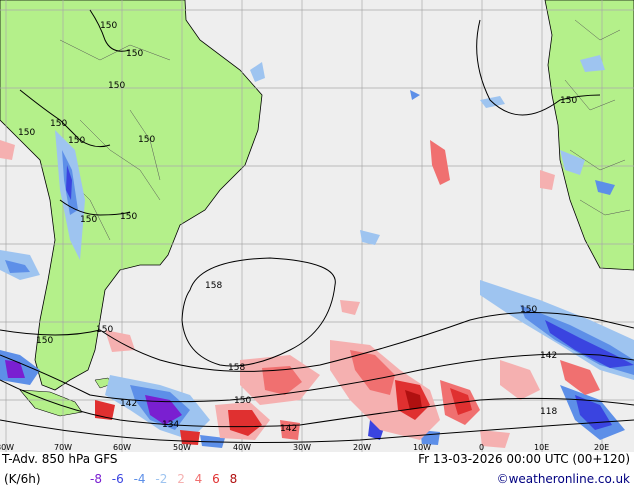  What do you see at coordinates (563, 479) in the screenshot?
I see `credit-link: ©weatheronline.co.uk` at bounding box center [563, 479].